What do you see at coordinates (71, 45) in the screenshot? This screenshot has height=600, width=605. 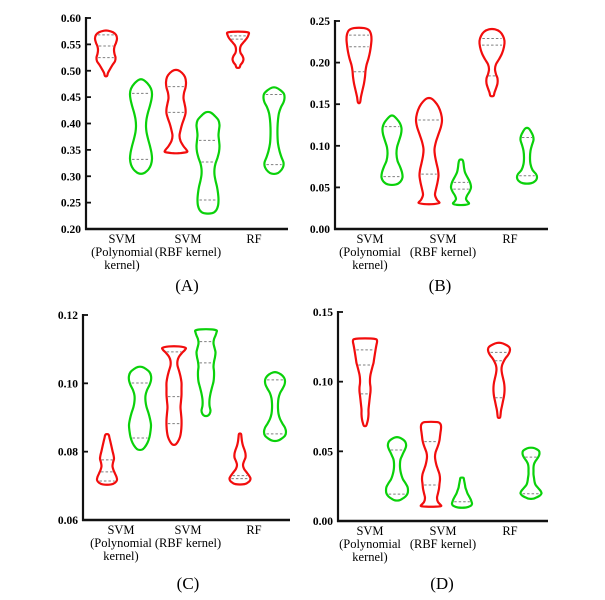 I see `y-tick-label: 0.55` at bounding box center [71, 45].